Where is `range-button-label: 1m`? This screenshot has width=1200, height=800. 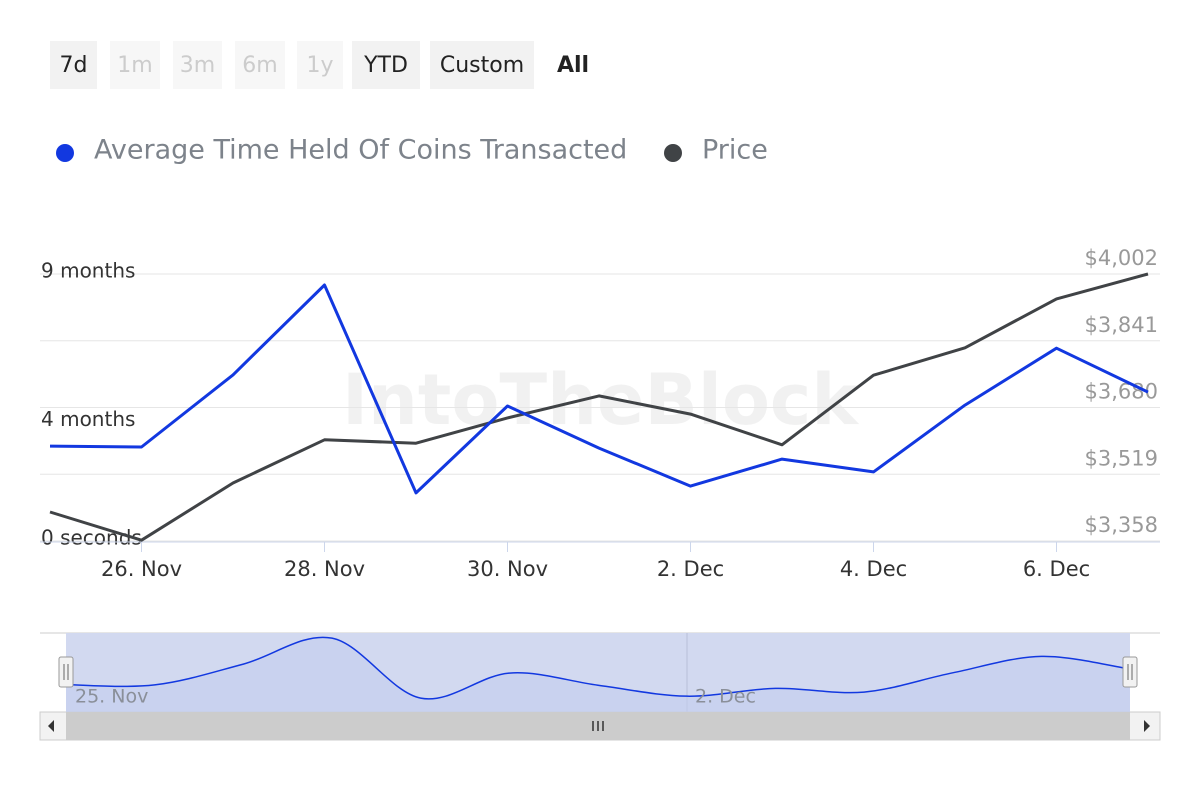
range-button-label: 1m is located at coordinates (134, 65).